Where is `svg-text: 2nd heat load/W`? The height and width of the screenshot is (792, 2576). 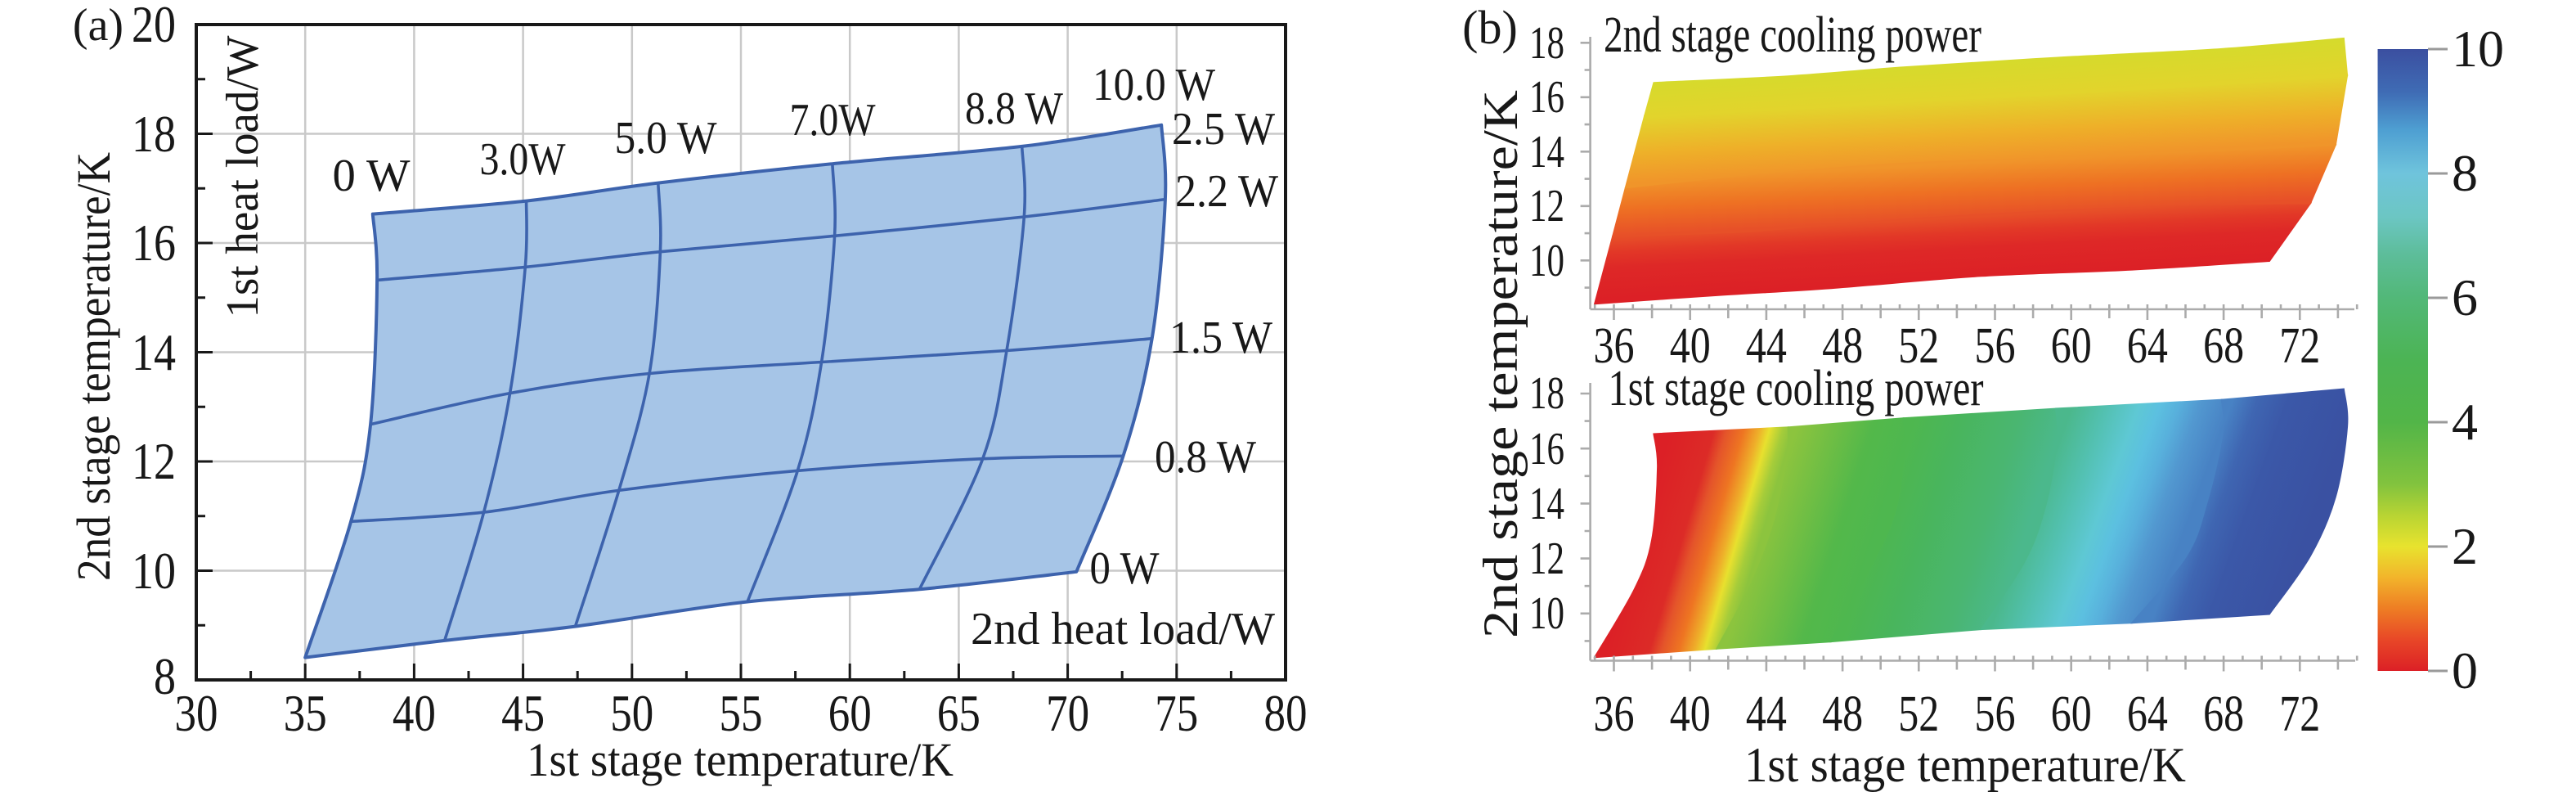
svg-text: 2nd heat load/W is located at coordinates (1123, 630).